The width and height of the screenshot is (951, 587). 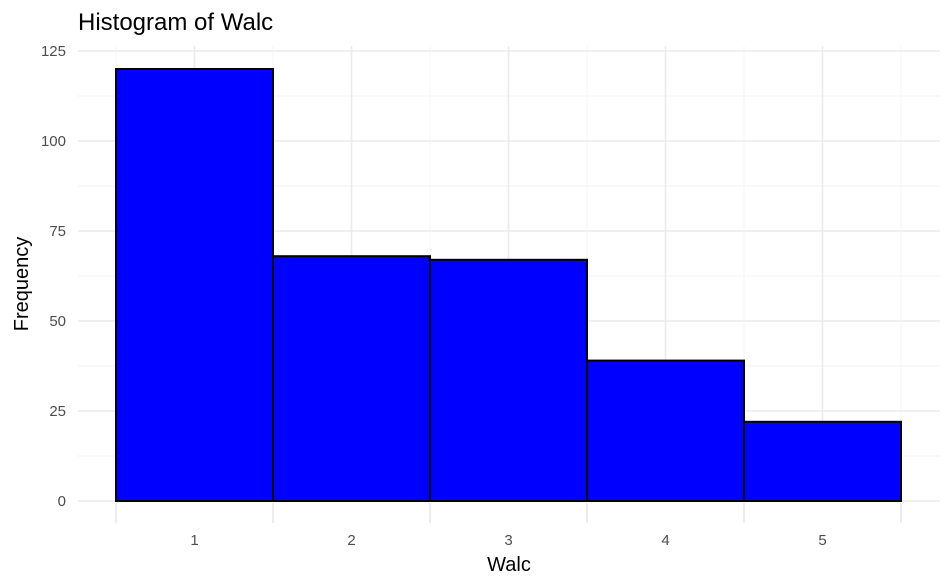 What do you see at coordinates (53, 141) in the screenshot?
I see `y-tick-label: 100` at bounding box center [53, 141].